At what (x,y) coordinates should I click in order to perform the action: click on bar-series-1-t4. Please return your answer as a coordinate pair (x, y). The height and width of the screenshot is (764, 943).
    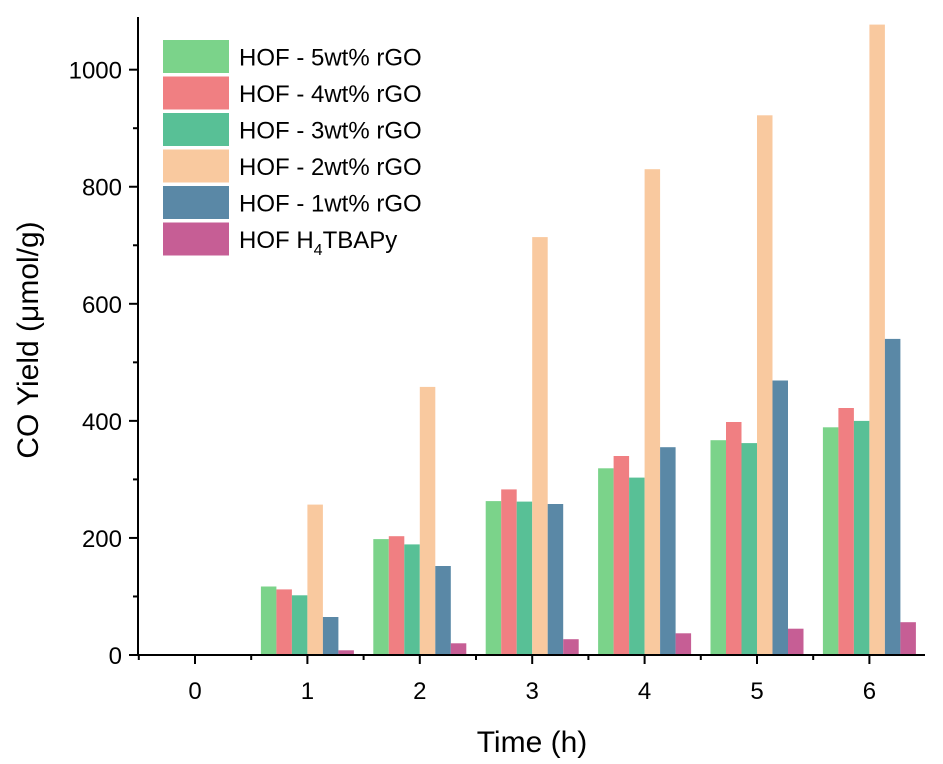
    Looking at the image, I should click on (606, 561).